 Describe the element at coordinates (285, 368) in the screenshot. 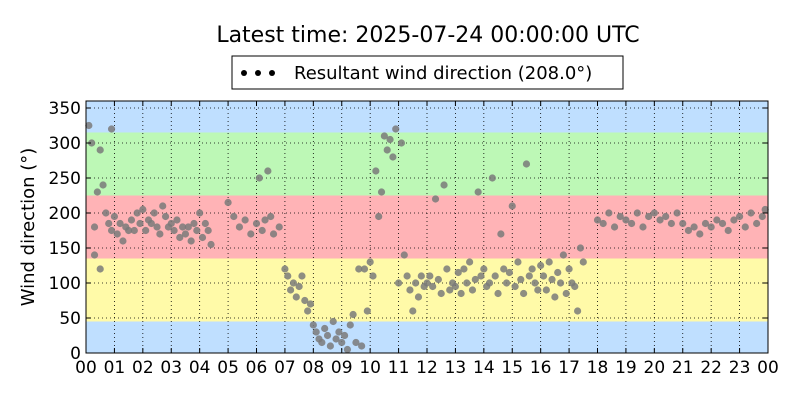

I see `x-tick-label: 07` at that location.